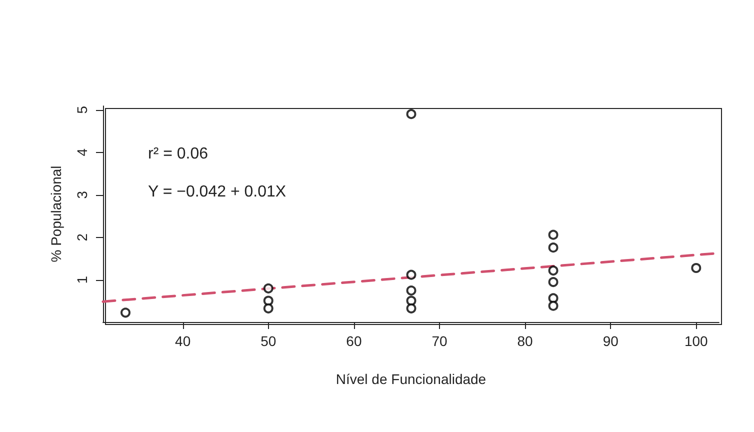  I want to click on y-tick-label: 3, so click(82, 194).